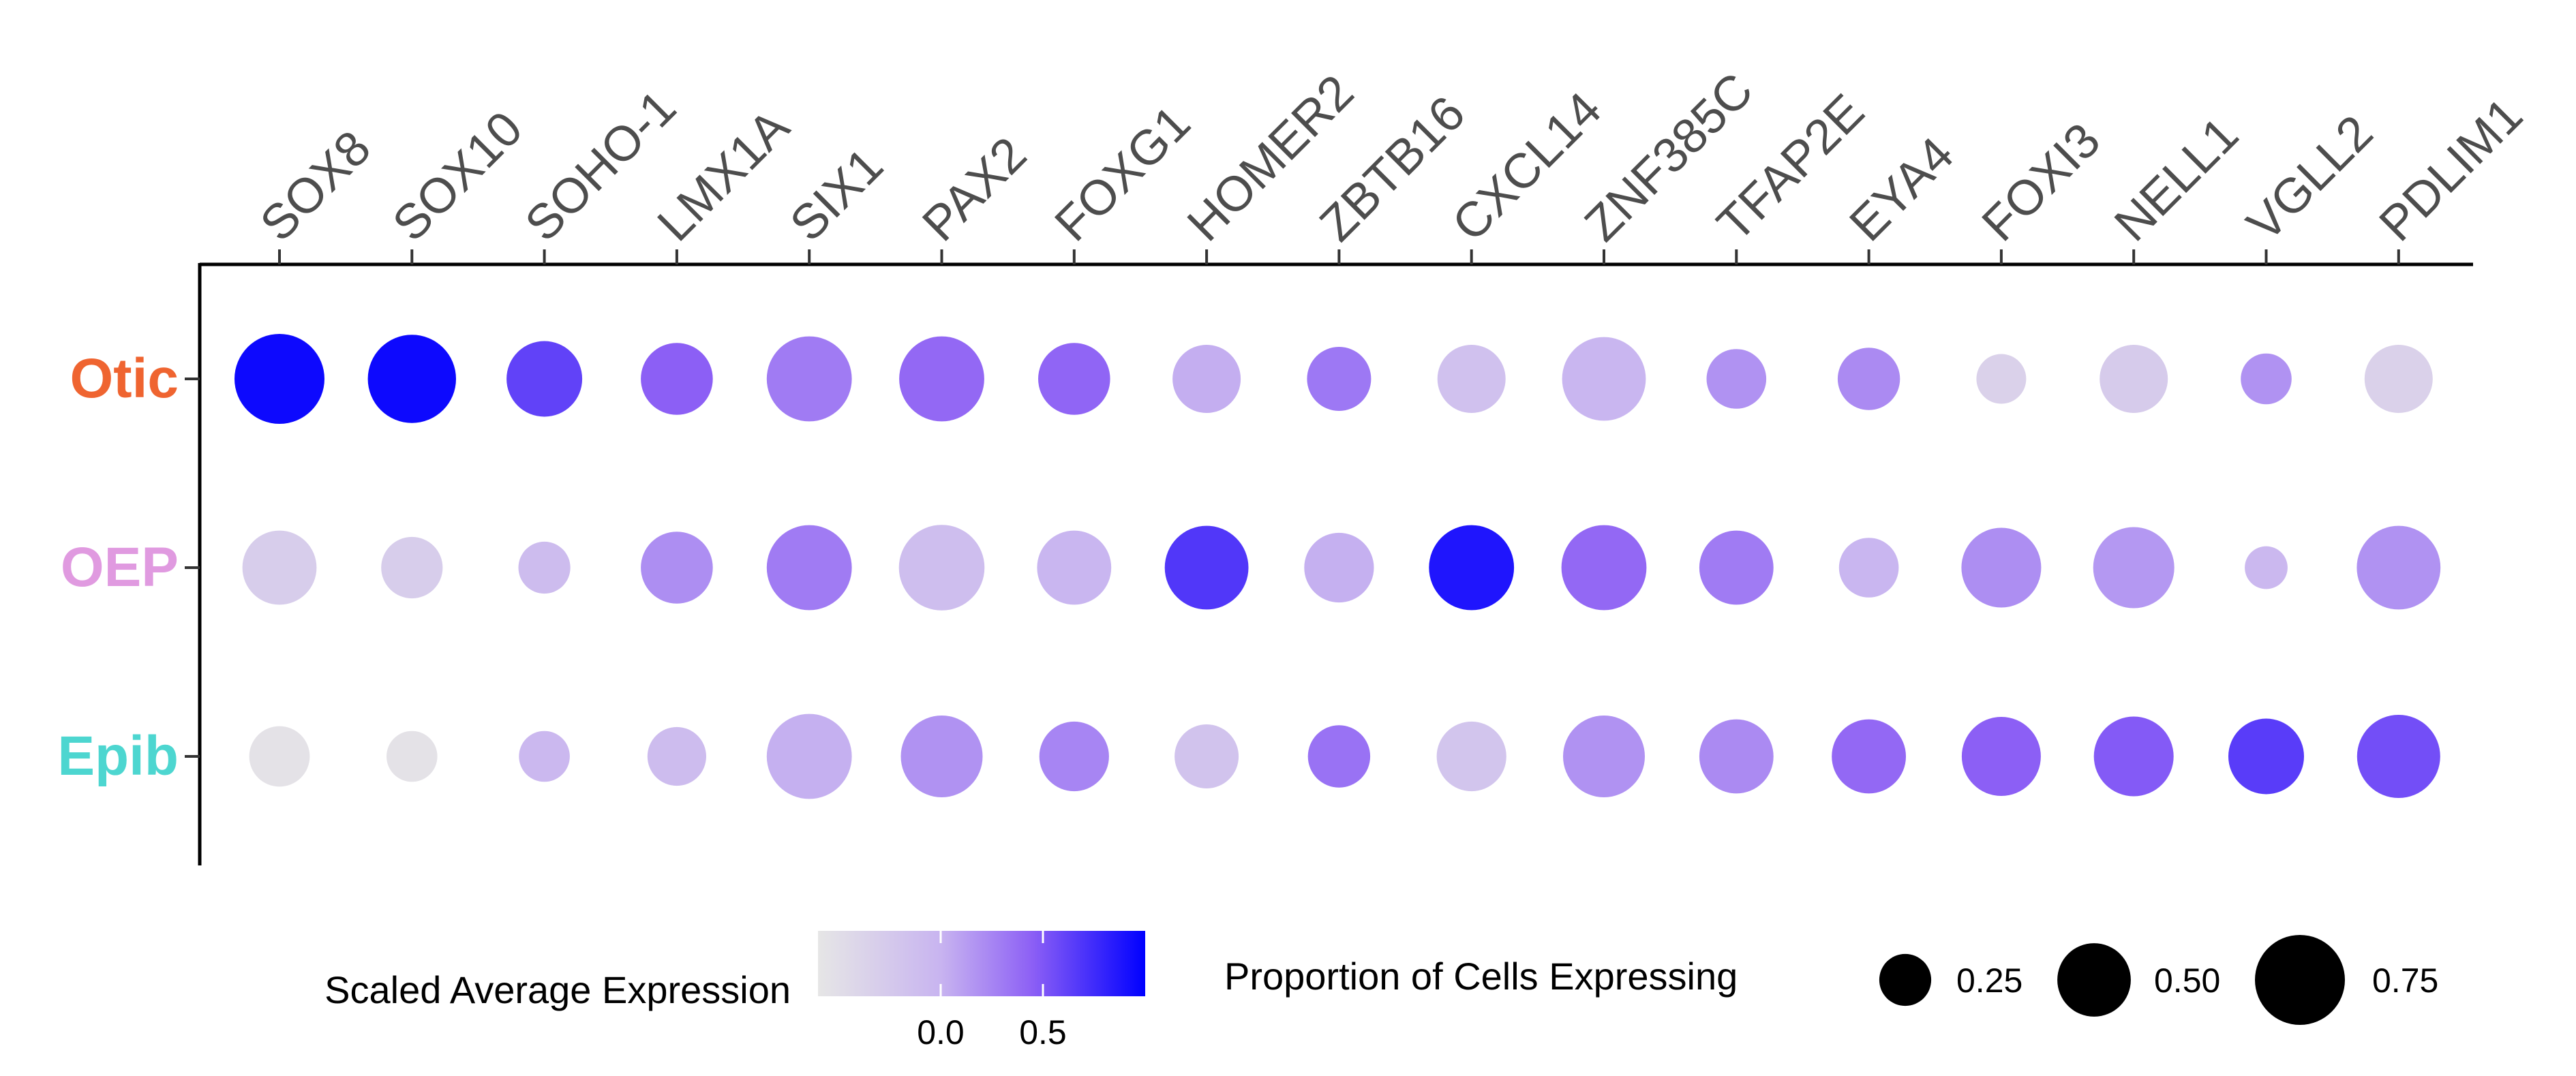 This screenshot has width=2576, height=1076. I want to click on dot-otic-lmx1a, so click(677, 379).